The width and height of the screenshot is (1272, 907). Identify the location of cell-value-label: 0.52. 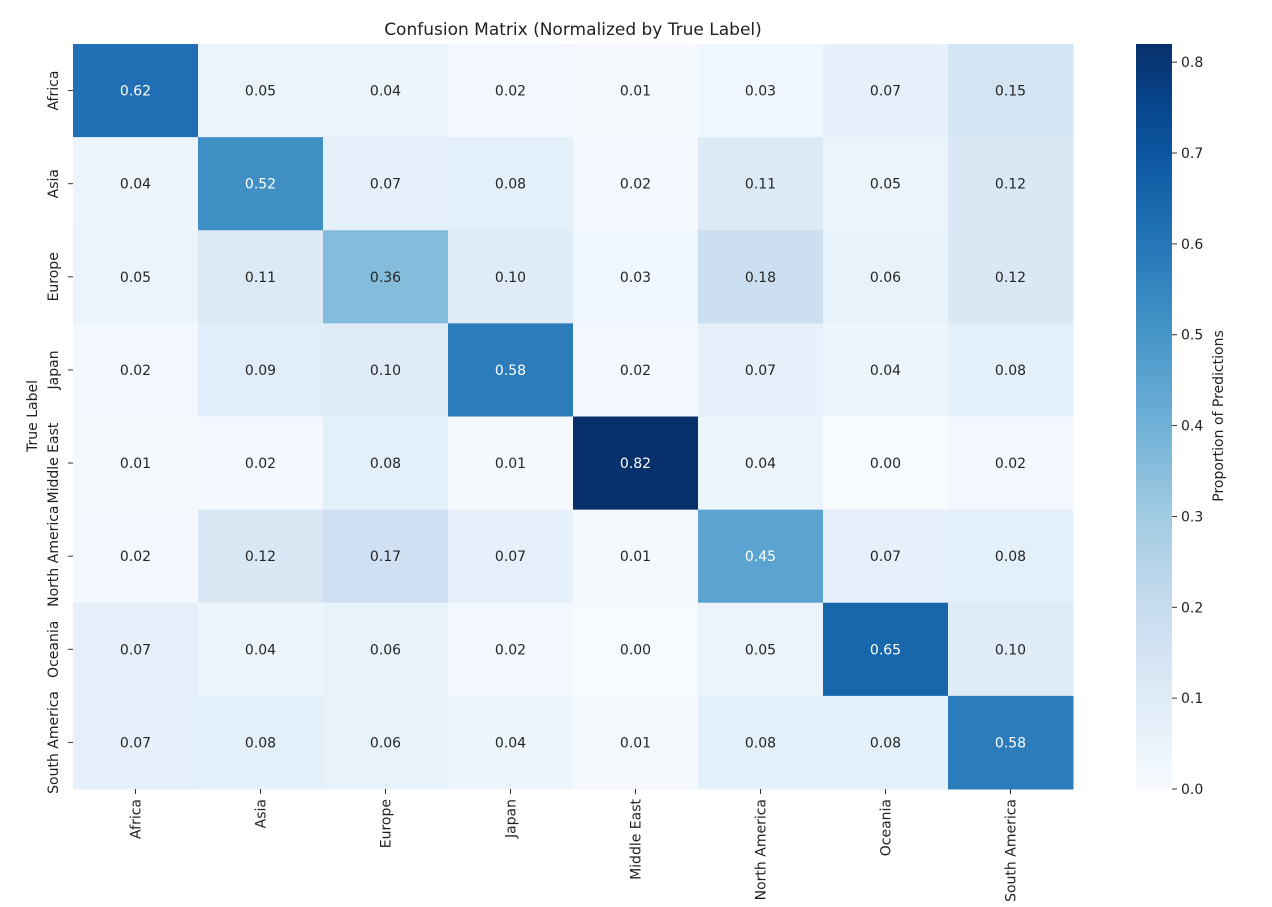
(260, 185).